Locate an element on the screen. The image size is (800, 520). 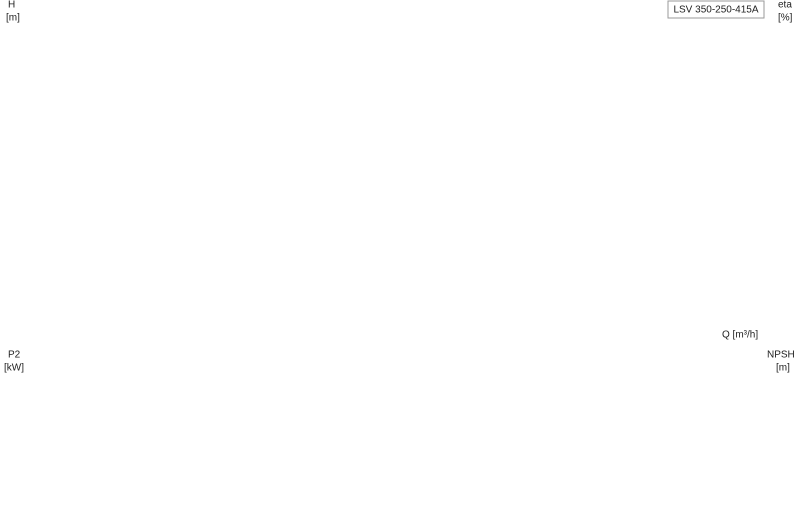
y-label: P2 is located at coordinates (14, 355).